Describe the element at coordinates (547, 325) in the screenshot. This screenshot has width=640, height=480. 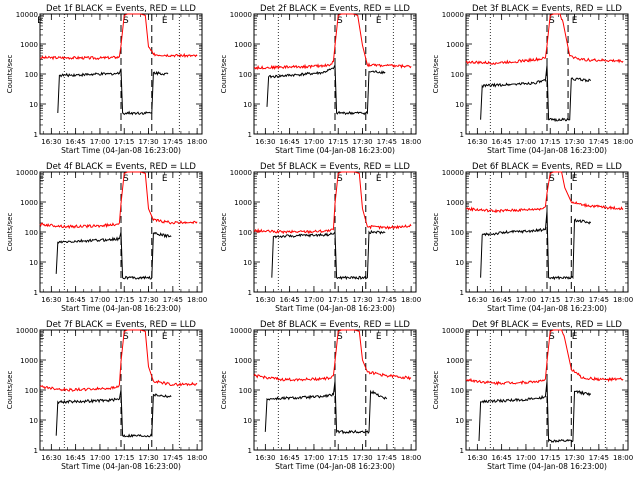
I see `chart-title: Det 9f BLACK = Events, RED = LLD` at that location.